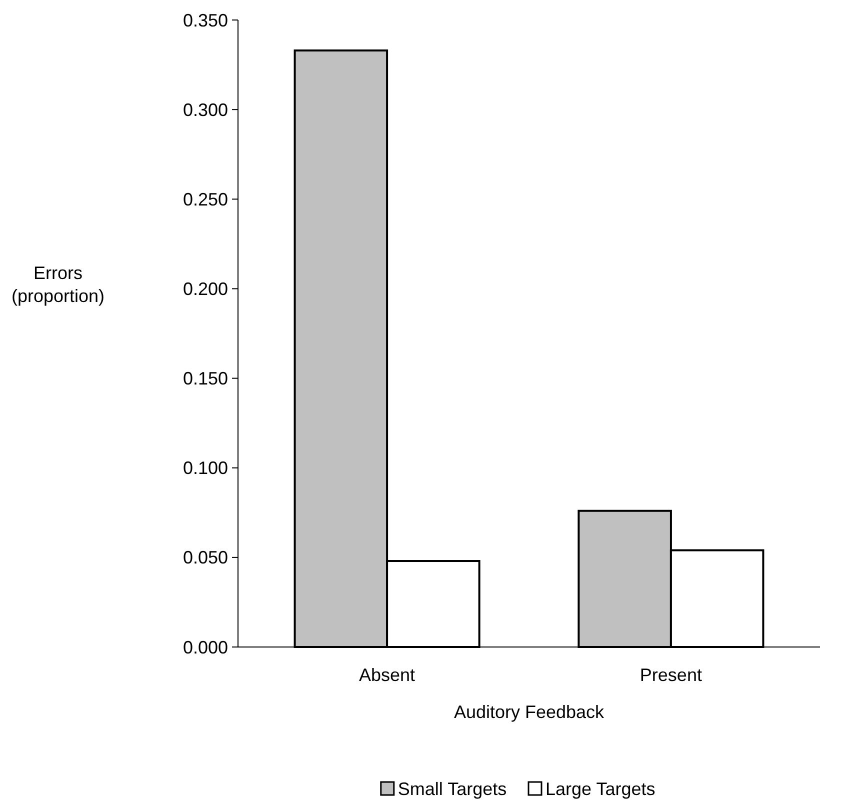  I want to click on y-tick-label: 0.100, so click(205, 468).